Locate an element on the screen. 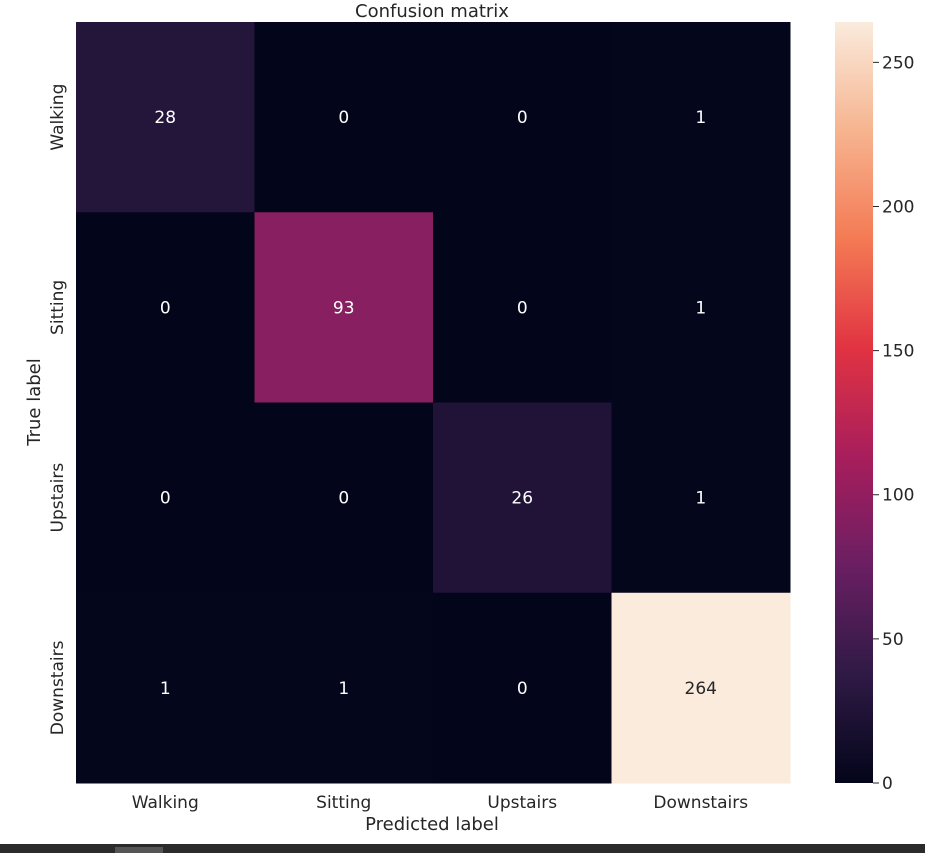 The image size is (925, 853). cell-value-label: 26 is located at coordinates (522, 499).